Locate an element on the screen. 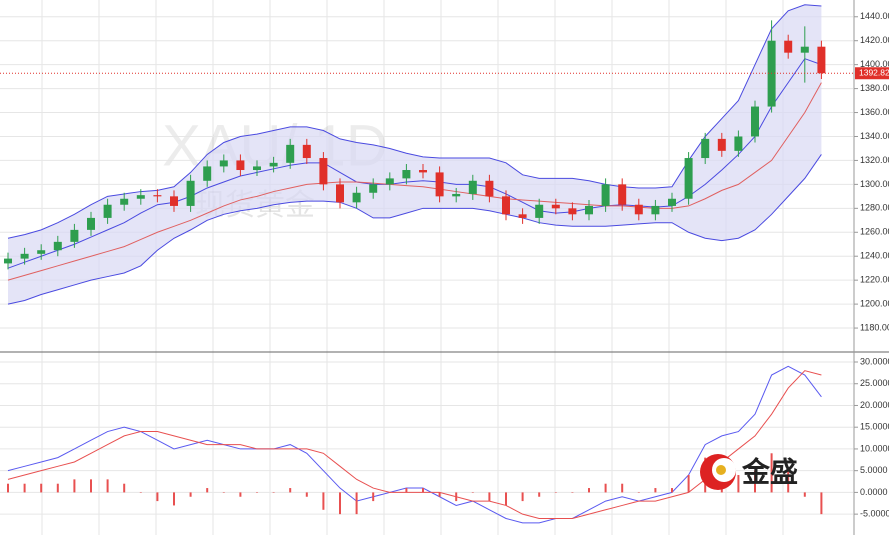 This screenshot has height=535, width=889. y-tick-label: 1200.00 is located at coordinates (874, 303).